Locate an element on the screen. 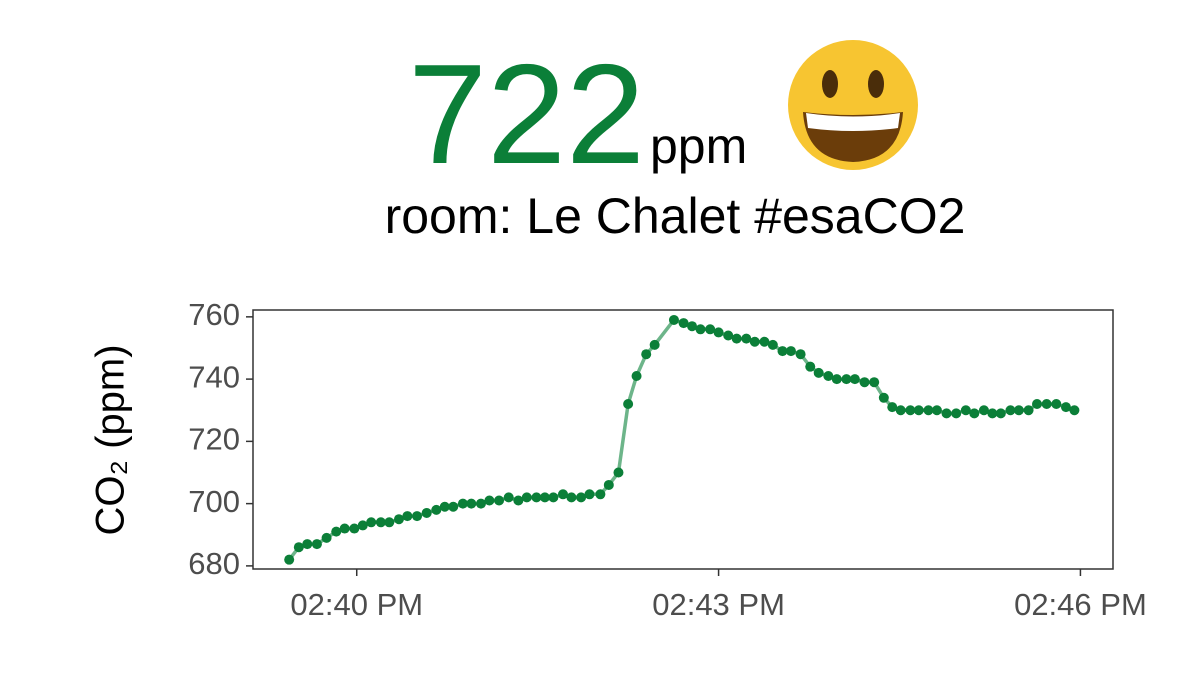 This screenshot has width=1200, height=675. y-tick-label: 740 is located at coordinates (214, 376).